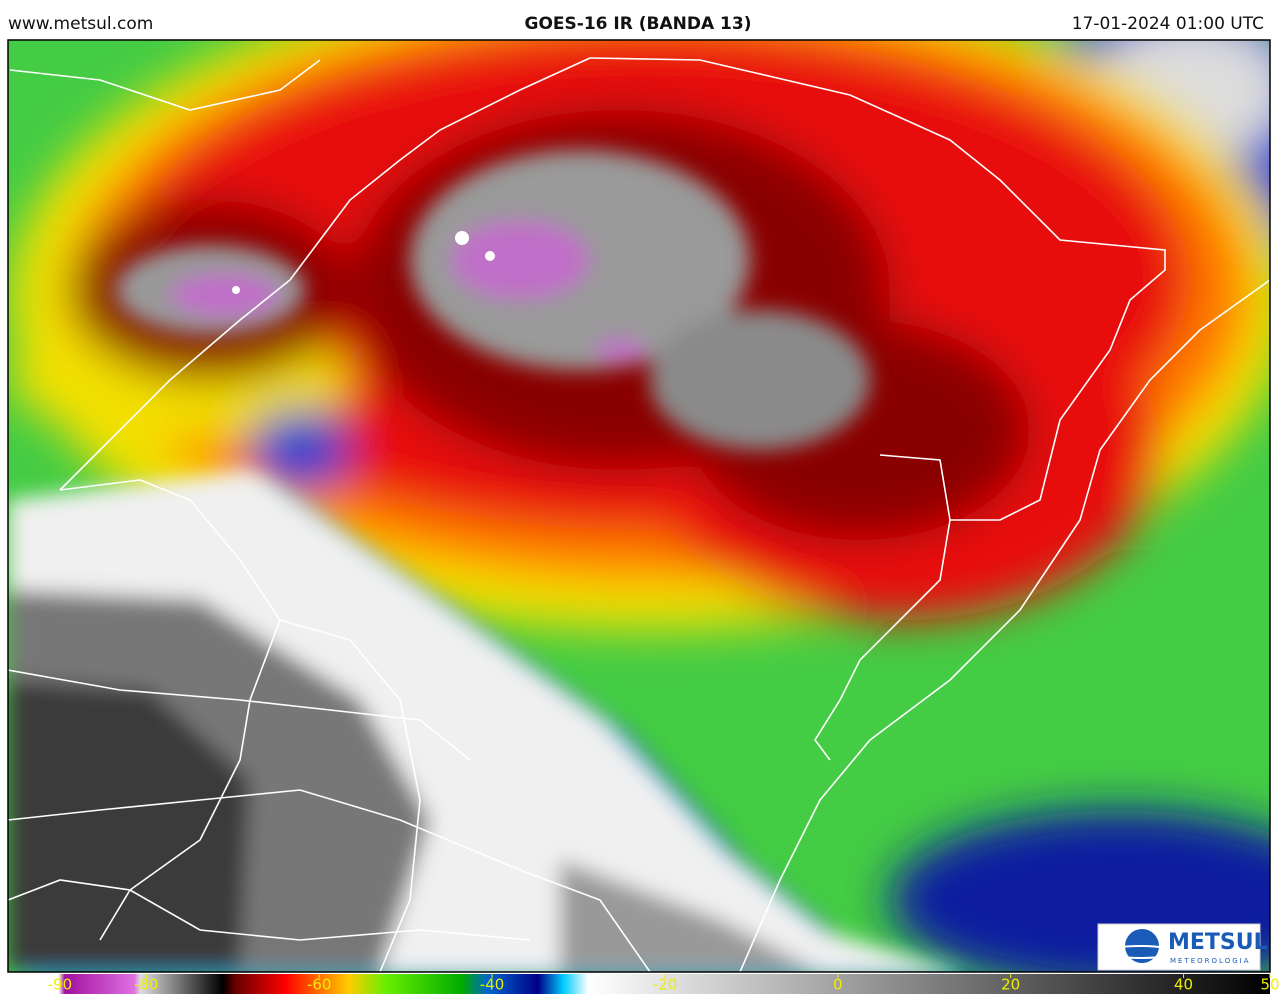 This screenshot has width=1280, height=1000. What do you see at coordinates (492, 985) in the screenshot?
I see `colorbar-tick-label: -40` at bounding box center [492, 985].